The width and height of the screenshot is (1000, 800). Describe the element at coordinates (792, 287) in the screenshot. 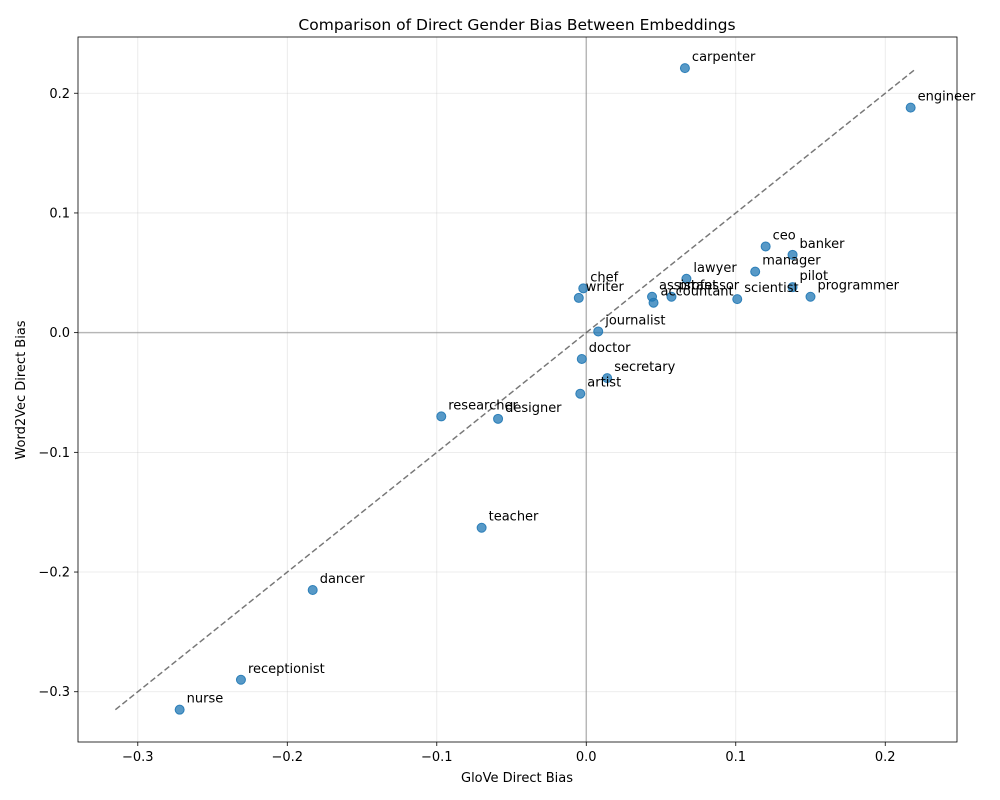

I see `data-point-pilot` at that location.